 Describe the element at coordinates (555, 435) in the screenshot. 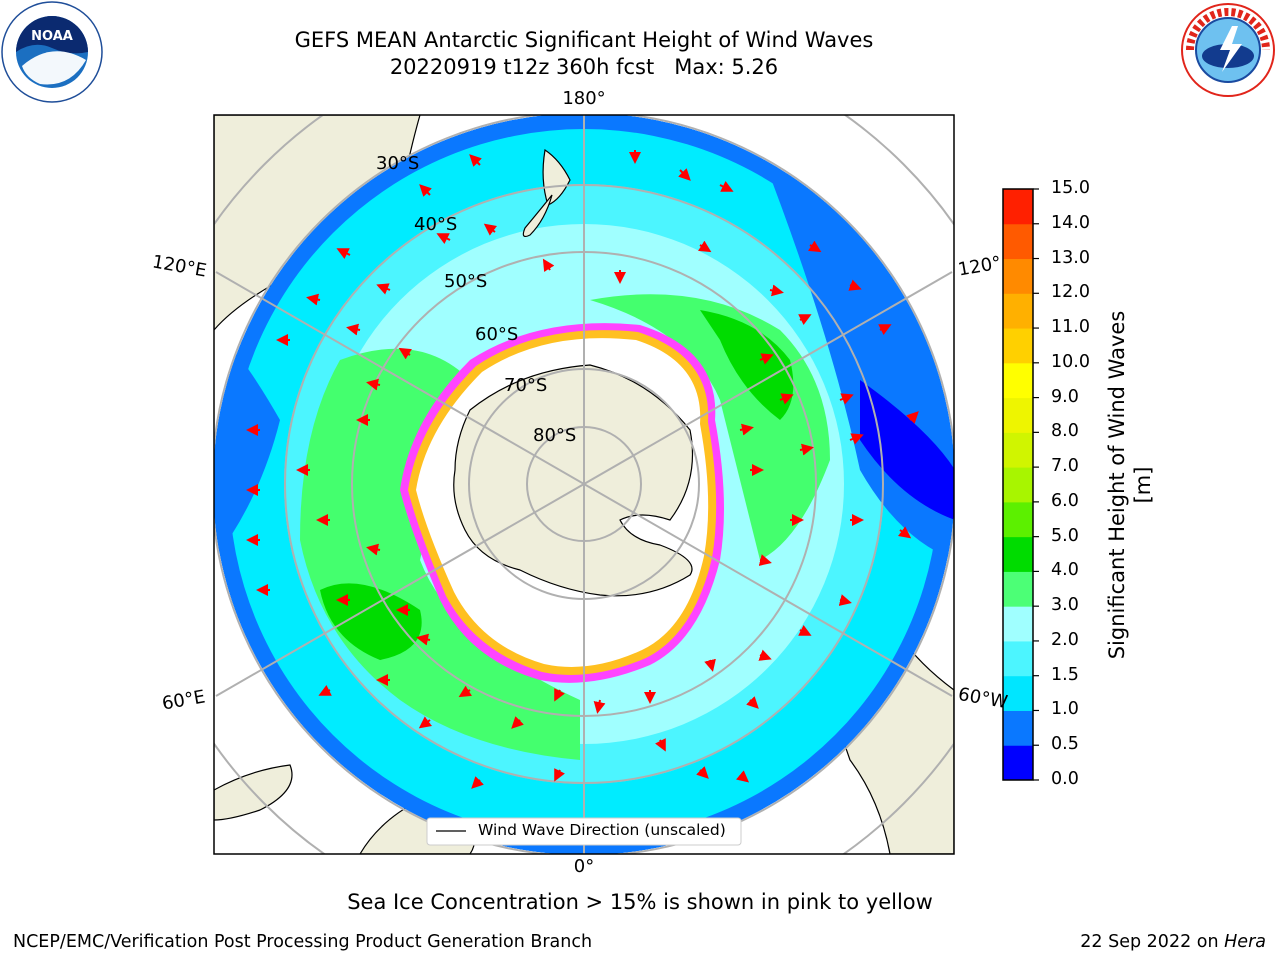

I see `lat-label-80s: 80°S` at that location.